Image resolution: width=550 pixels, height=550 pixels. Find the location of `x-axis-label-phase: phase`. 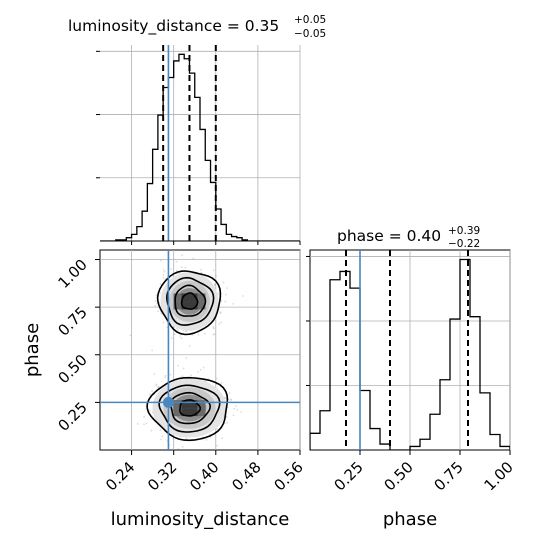

x-axis-label-phase: phase is located at coordinates (410, 519).